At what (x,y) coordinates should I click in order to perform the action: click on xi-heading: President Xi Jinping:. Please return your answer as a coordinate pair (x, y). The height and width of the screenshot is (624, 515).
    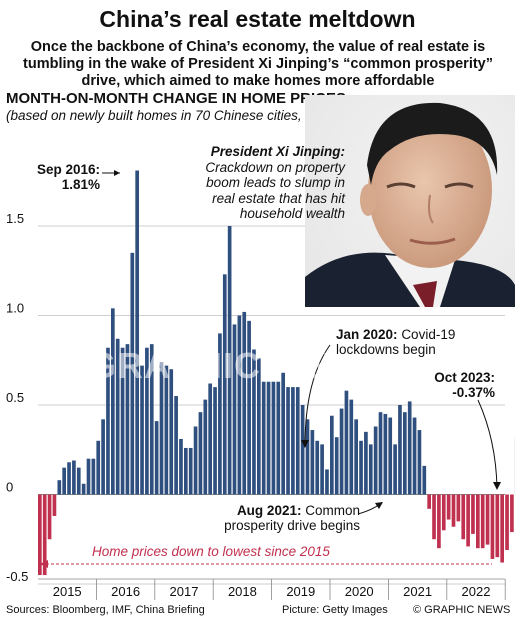
    Looking at the image, I should click on (277, 151).